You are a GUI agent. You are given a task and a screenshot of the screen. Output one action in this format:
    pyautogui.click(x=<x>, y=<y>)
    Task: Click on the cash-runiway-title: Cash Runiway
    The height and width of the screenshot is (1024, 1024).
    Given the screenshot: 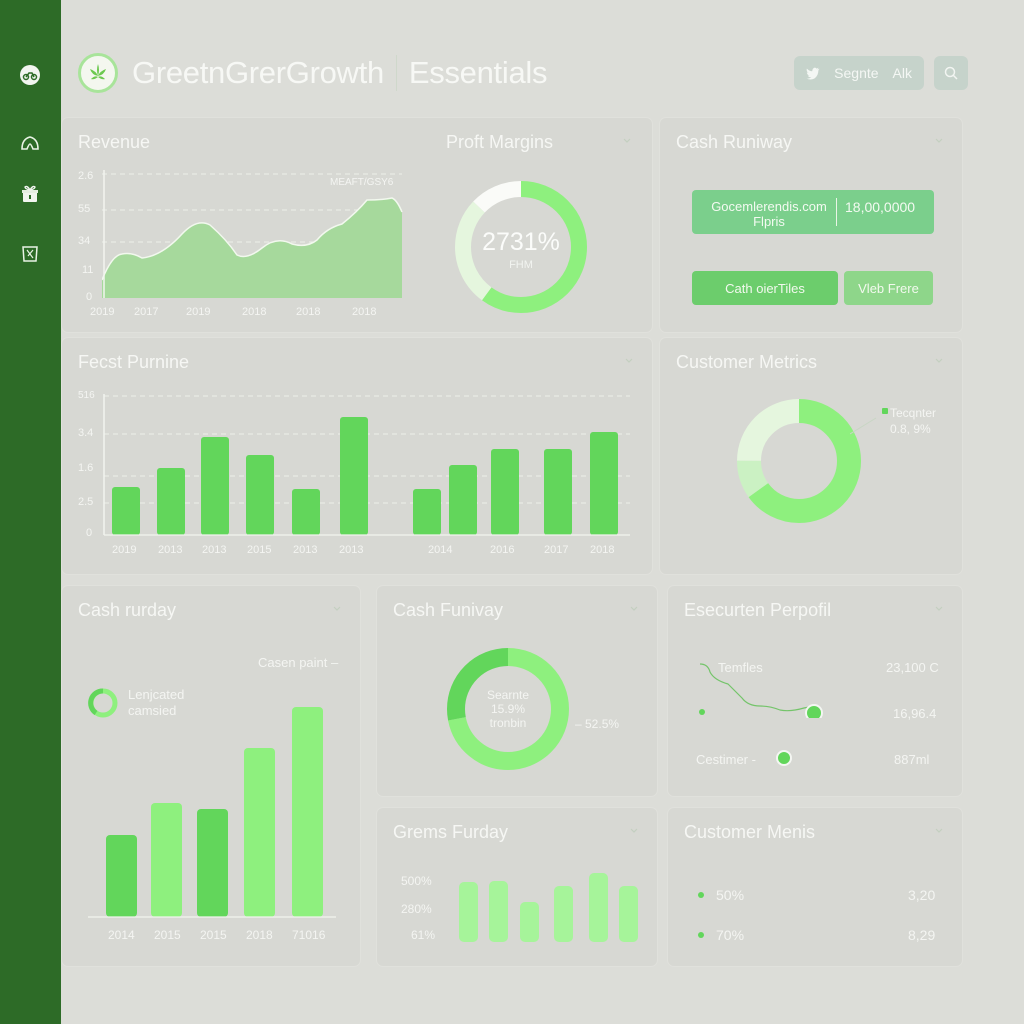 What is the action you would take?
    pyautogui.click(x=734, y=142)
    